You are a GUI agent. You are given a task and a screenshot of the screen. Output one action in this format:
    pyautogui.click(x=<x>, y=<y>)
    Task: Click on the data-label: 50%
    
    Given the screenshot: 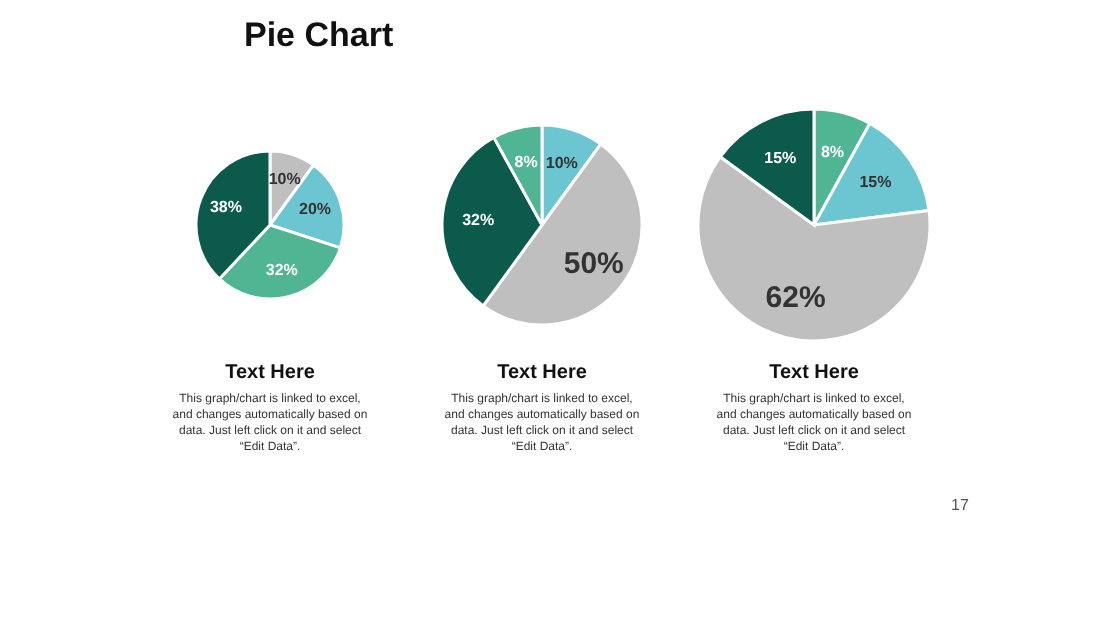 What is the action you would take?
    pyautogui.click(x=593, y=263)
    